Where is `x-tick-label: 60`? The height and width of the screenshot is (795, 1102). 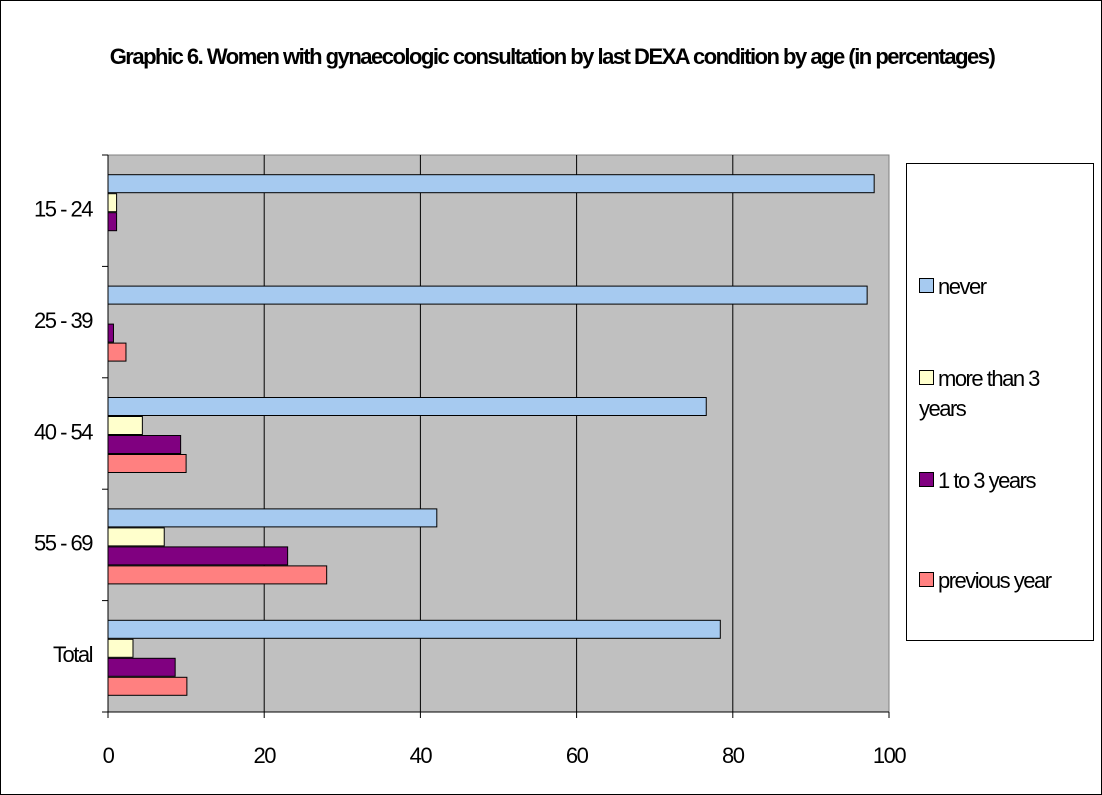 x-tick-label: 60 is located at coordinates (577, 755).